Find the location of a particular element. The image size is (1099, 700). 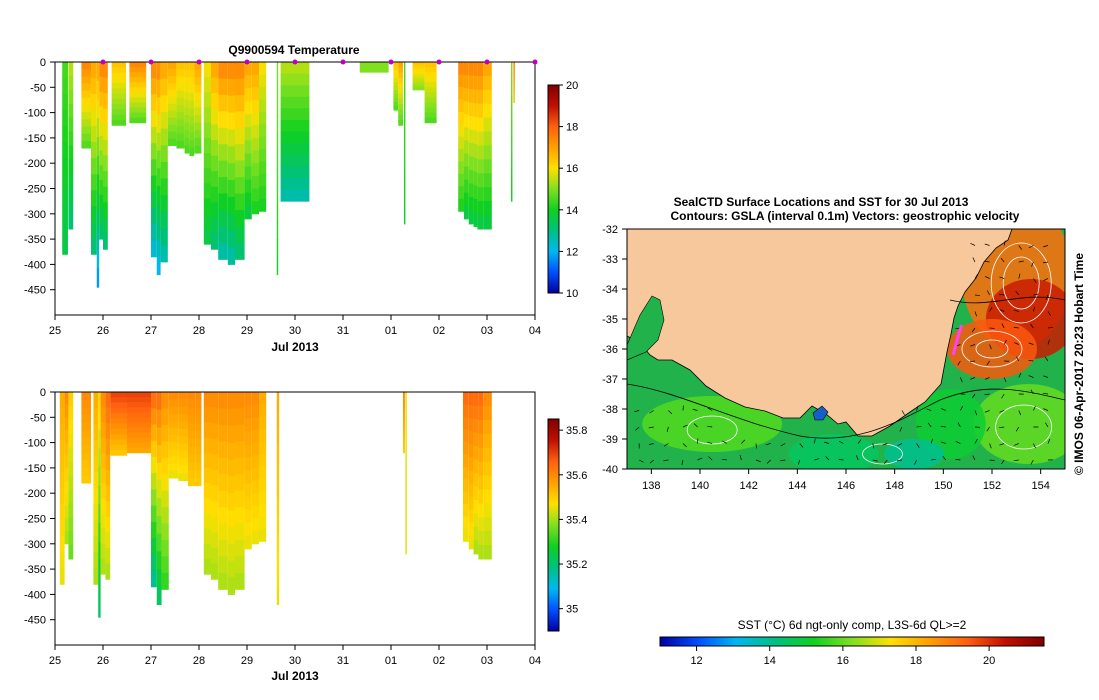

x-tick-label: 02 is located at coordinates (439, 661).